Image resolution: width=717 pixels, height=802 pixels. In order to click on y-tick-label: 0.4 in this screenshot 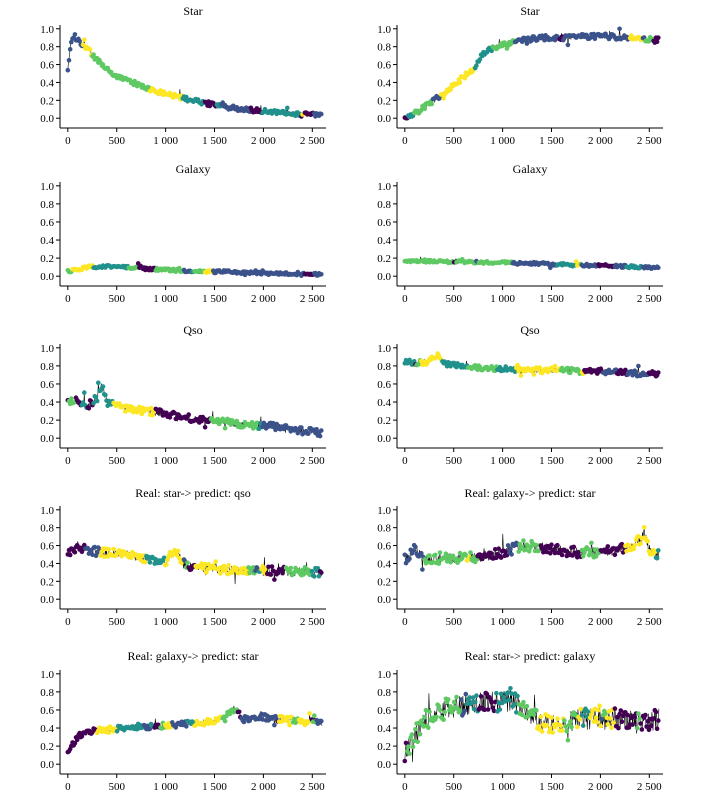, I will do `click(384, 564)`.